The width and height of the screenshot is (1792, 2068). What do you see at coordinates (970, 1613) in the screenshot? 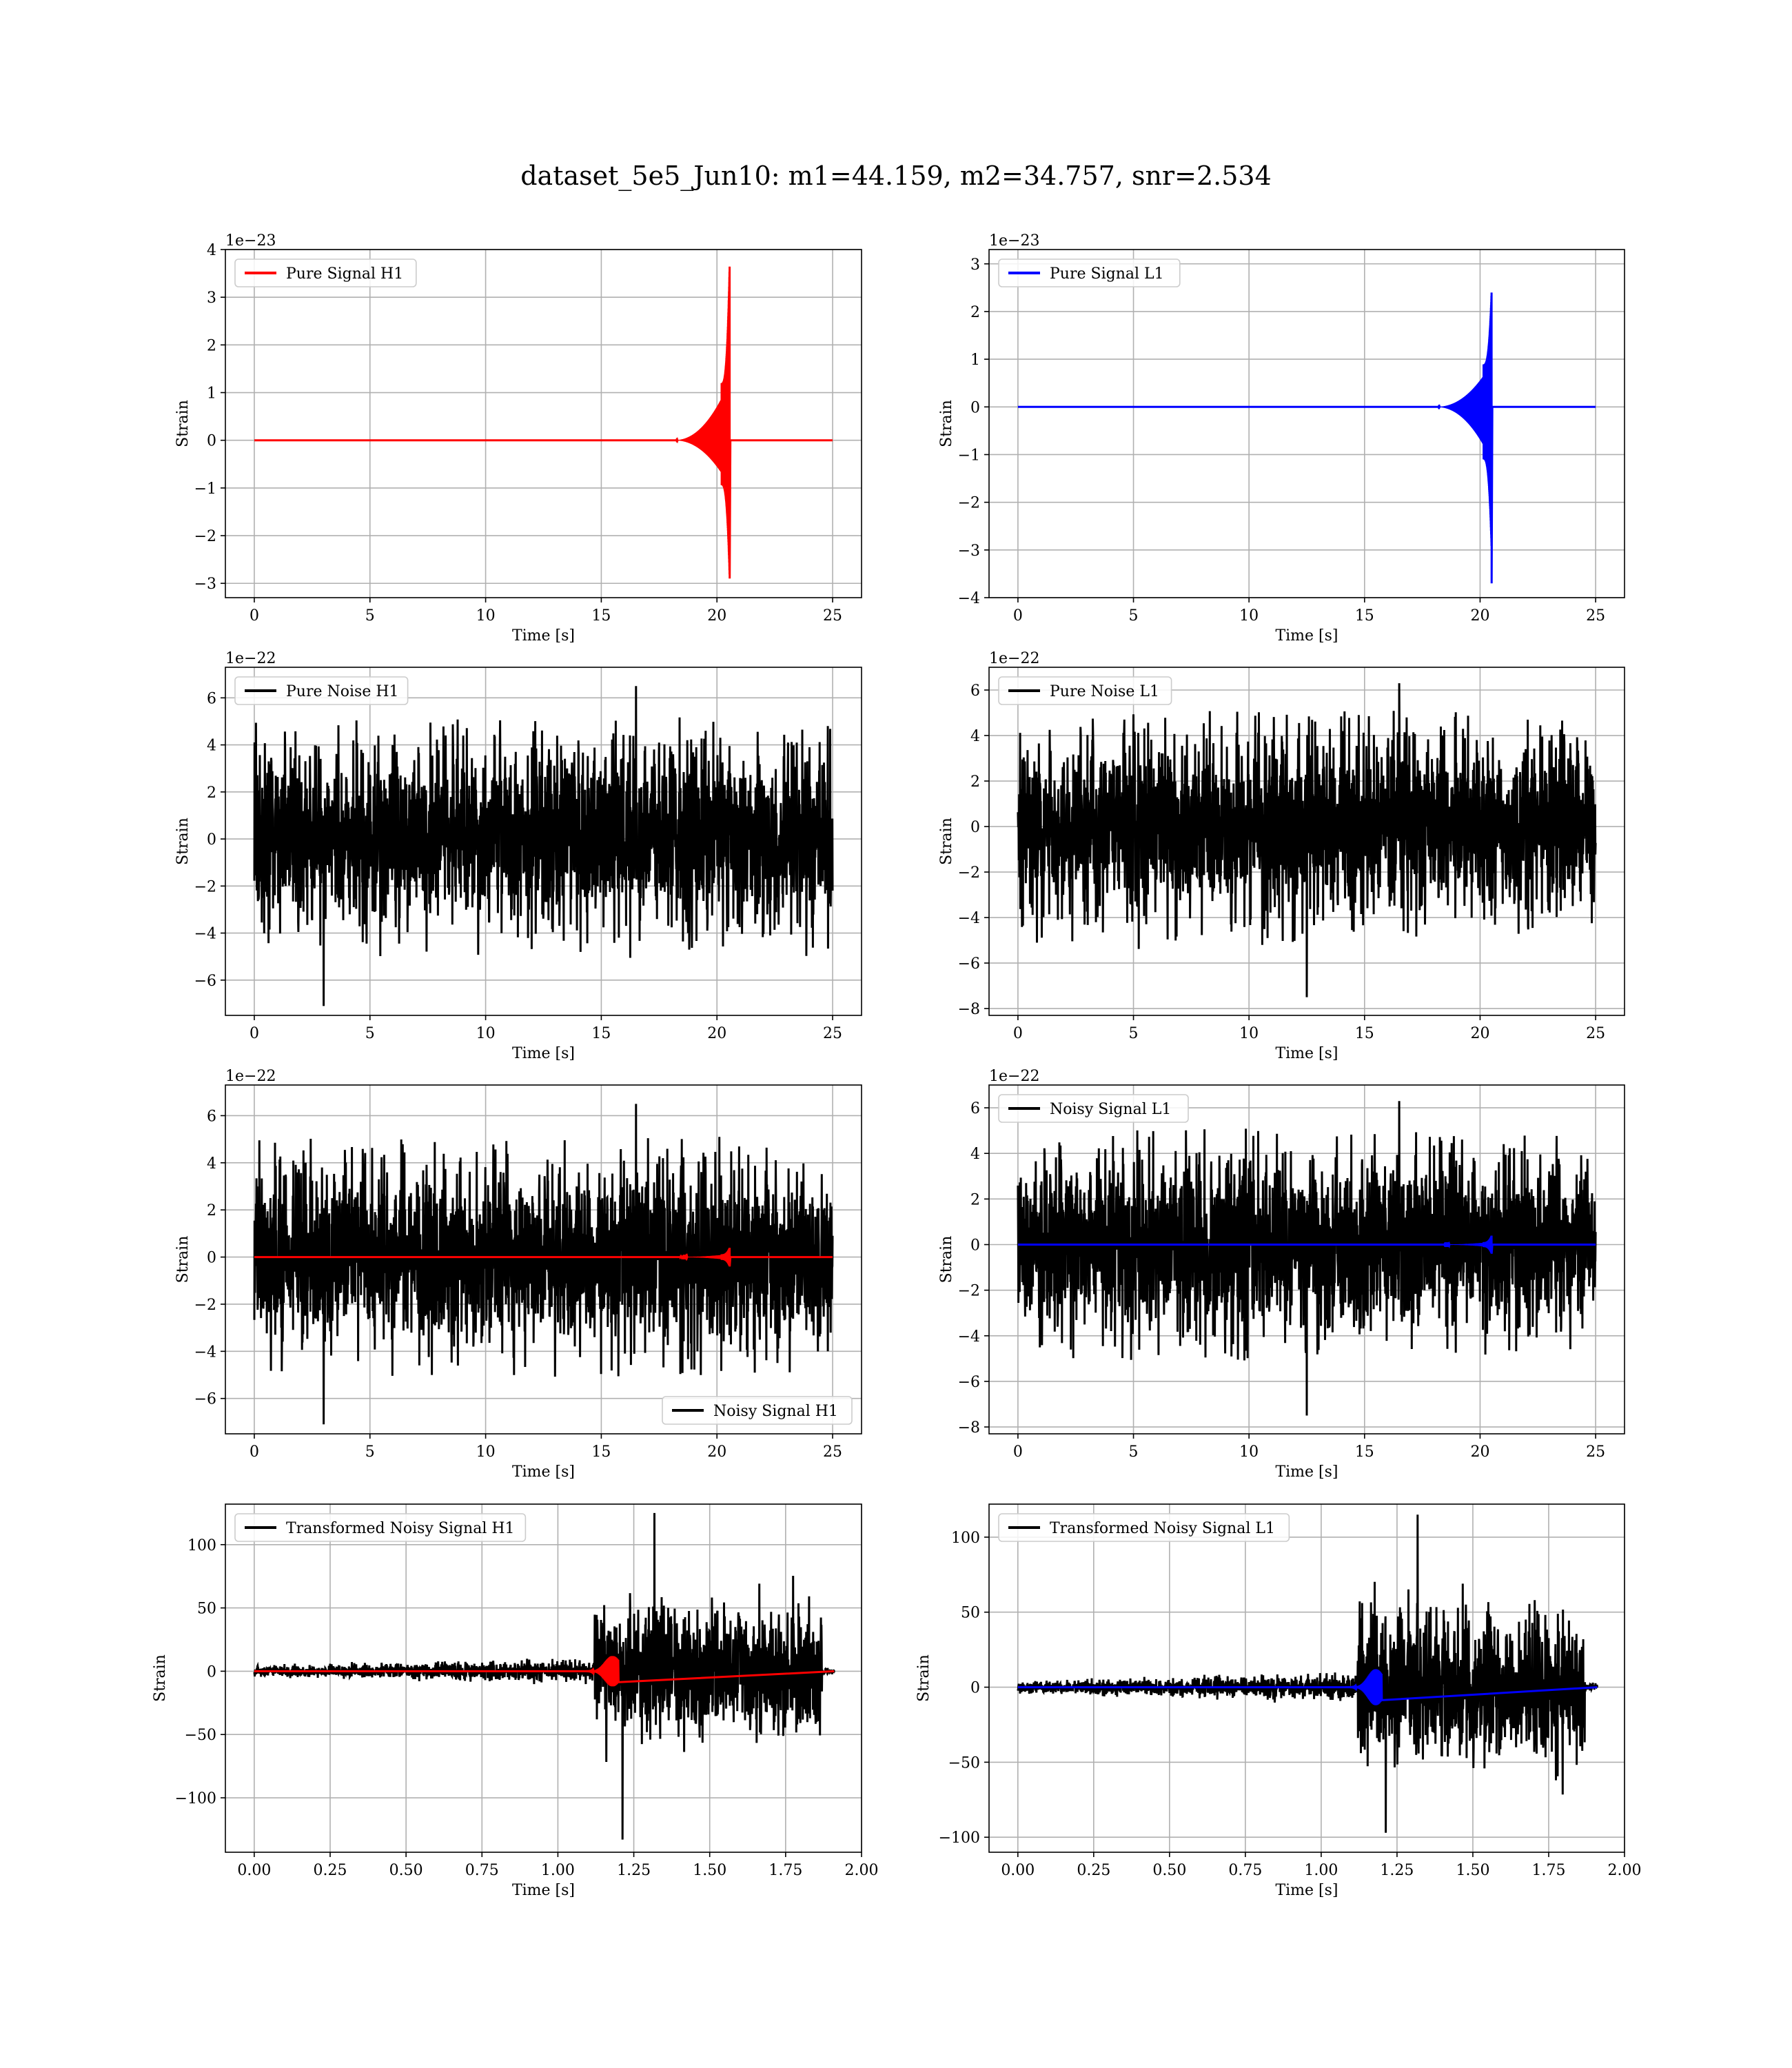
I see `y-tick-label: 50` at bounding box center [970, 1613].